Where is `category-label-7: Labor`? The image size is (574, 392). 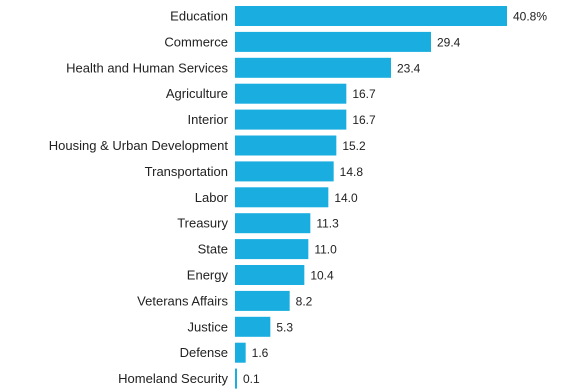
category-label-7: Labor is located at coordinates (212, 197).